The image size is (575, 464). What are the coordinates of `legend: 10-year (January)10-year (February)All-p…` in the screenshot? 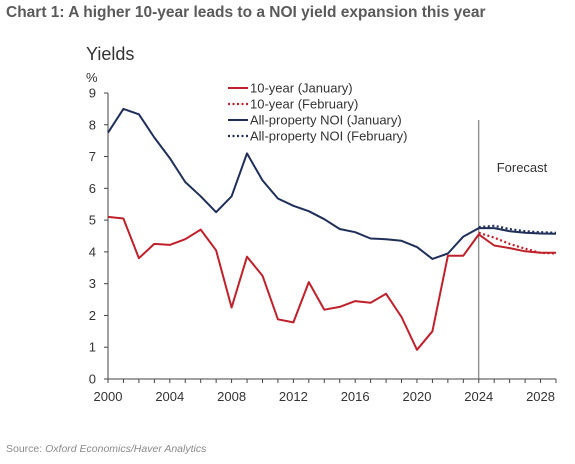 It's located at (317, 112).